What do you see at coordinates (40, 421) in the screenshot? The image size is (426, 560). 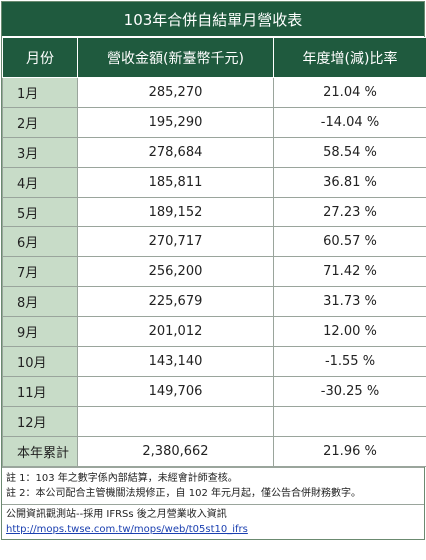 I see `month-cell: 12月` at bounding box center [40, 421].